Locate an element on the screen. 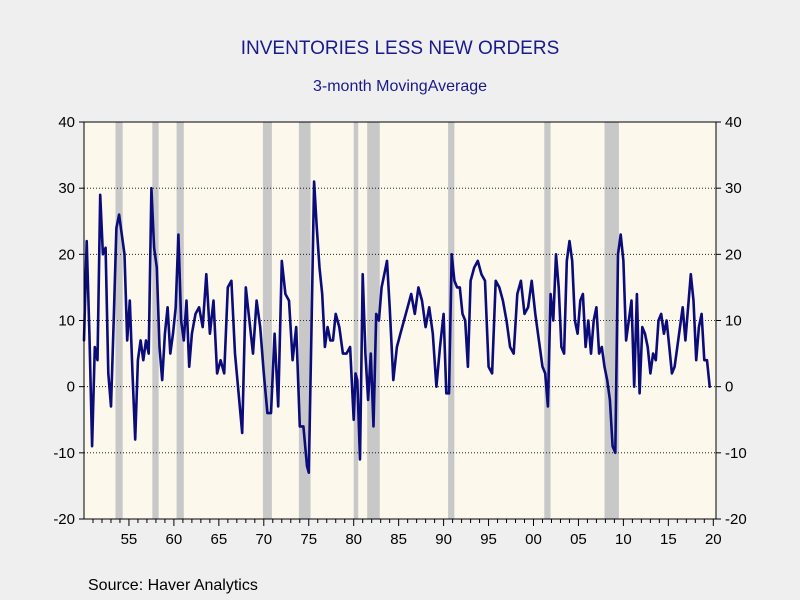 Image resolution: width=800 pixels, height=600 pixels. y-tick-label-left: -10 is located at coordinates (64, 453).